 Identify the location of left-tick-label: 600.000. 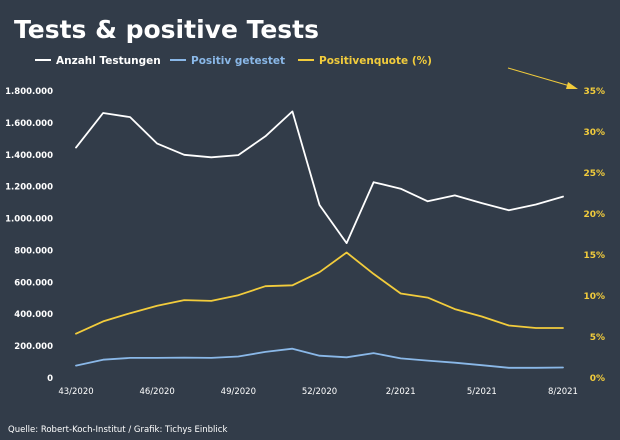
(33, 283).